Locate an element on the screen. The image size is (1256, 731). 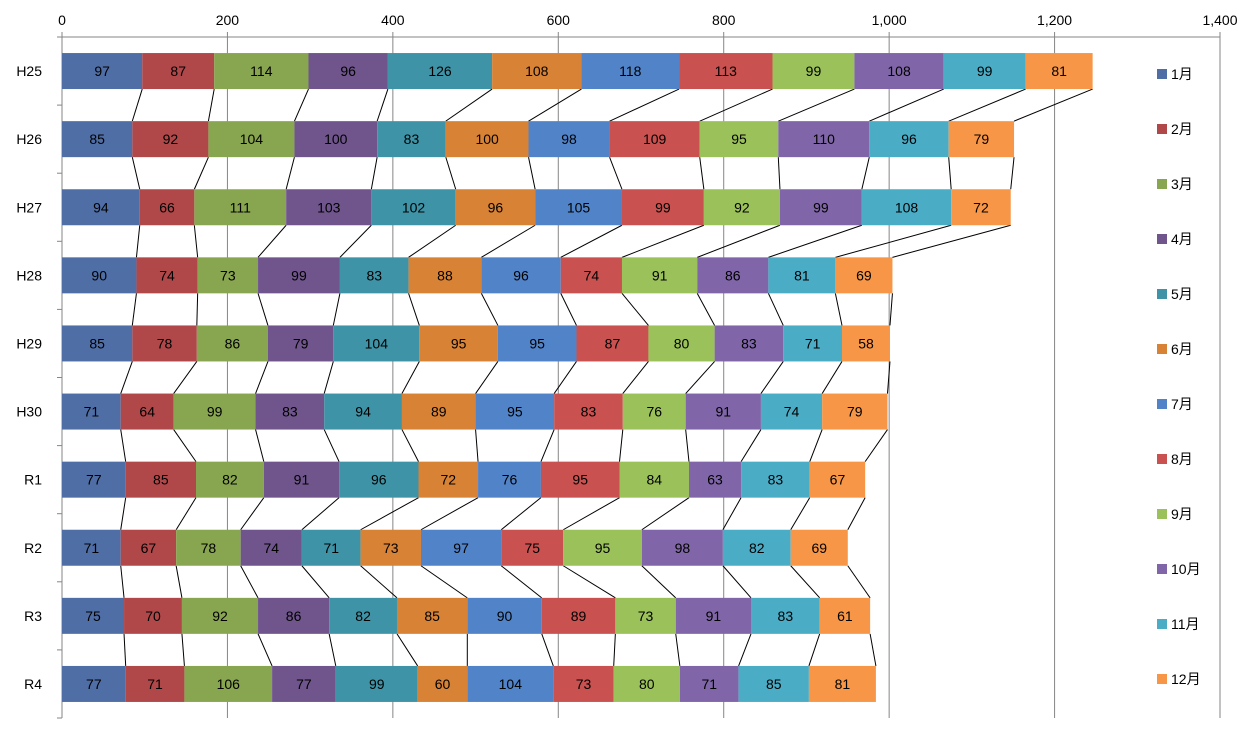
data-label: 69 is located at coordinates (819, 548).